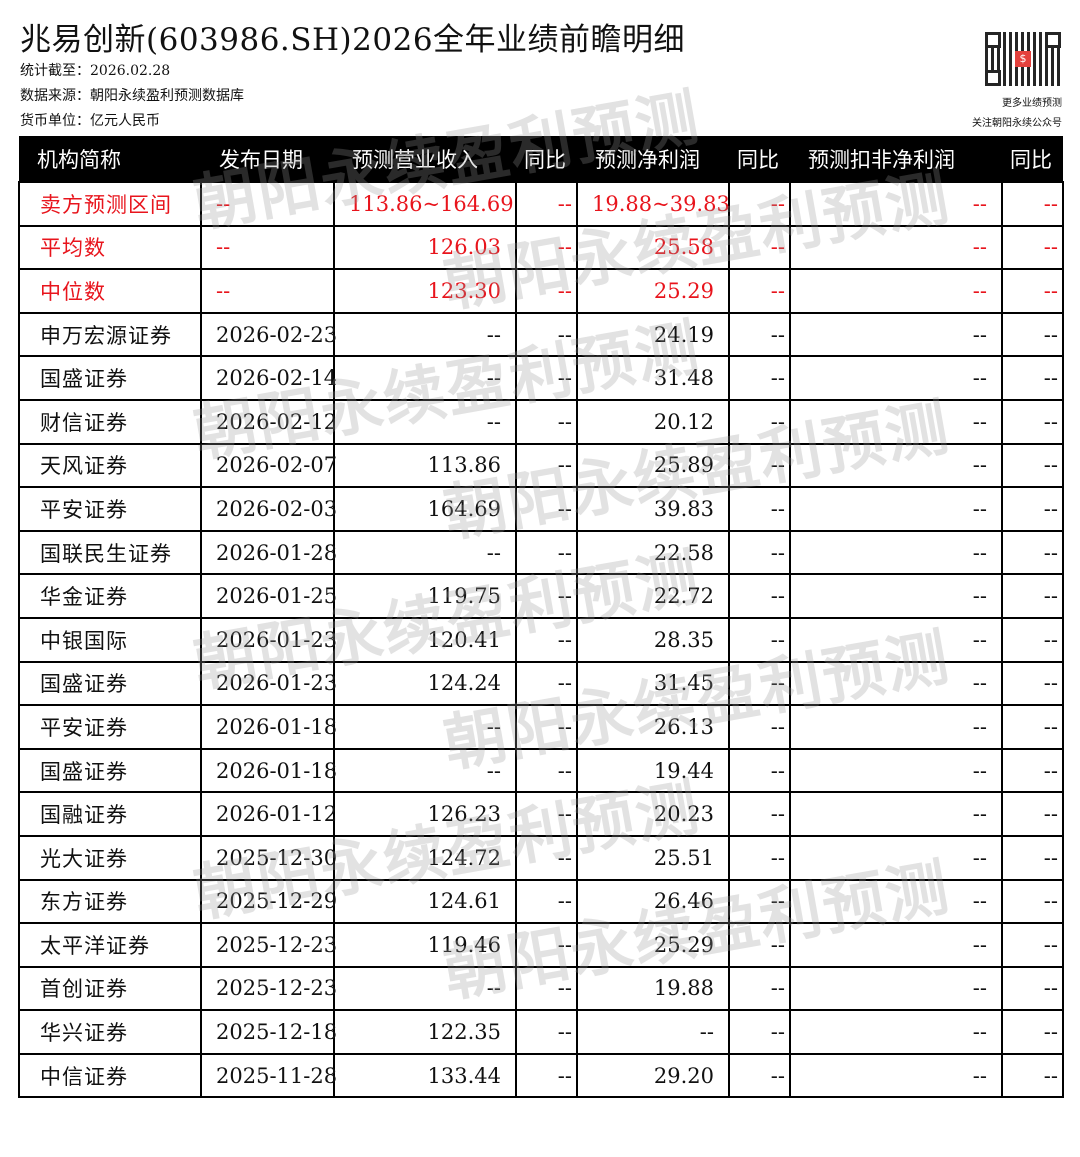 This screenshot has height=1157, width=1080. I want to click on revenue-cell: 113.86, so click(425, 465).